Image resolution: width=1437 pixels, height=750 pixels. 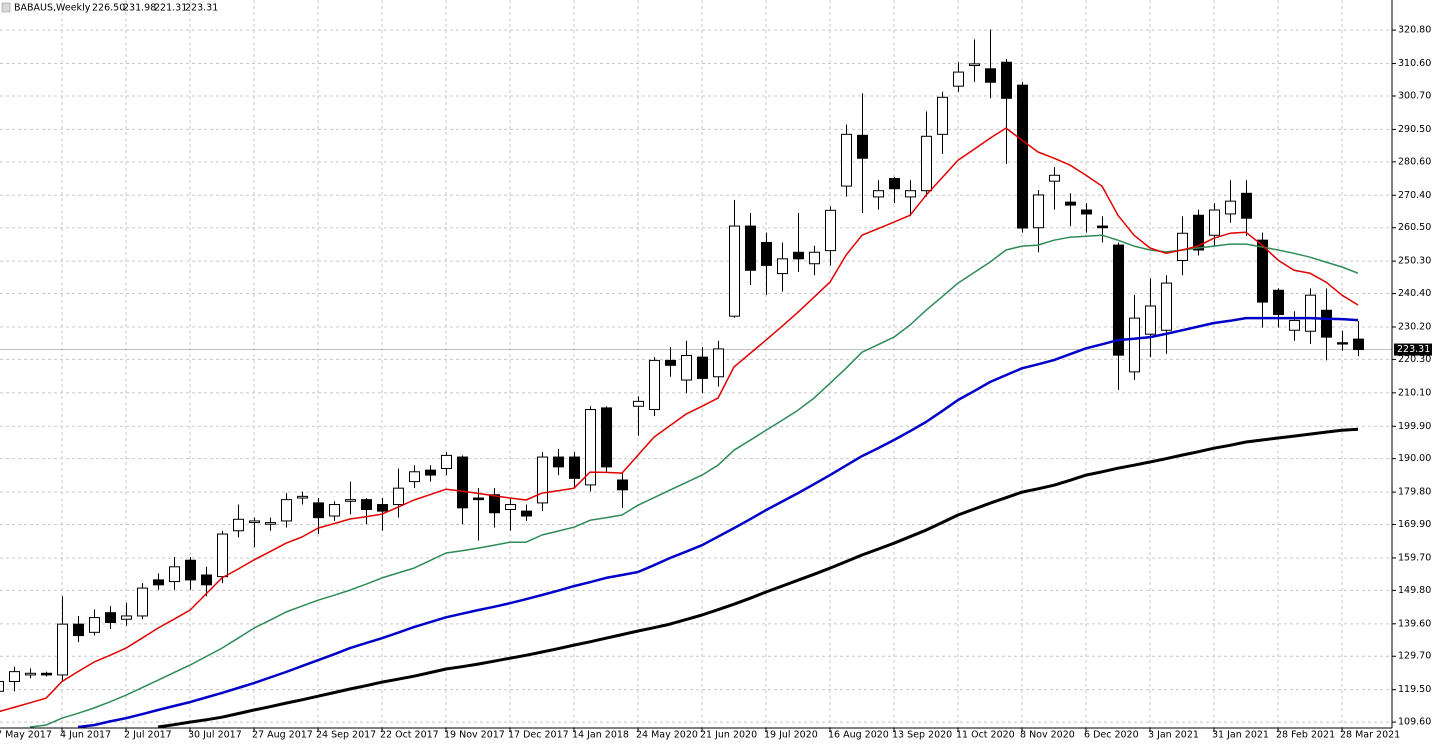 I want to click on x-tick-label: 16 Aug 2020, so click(x=858, y=735).